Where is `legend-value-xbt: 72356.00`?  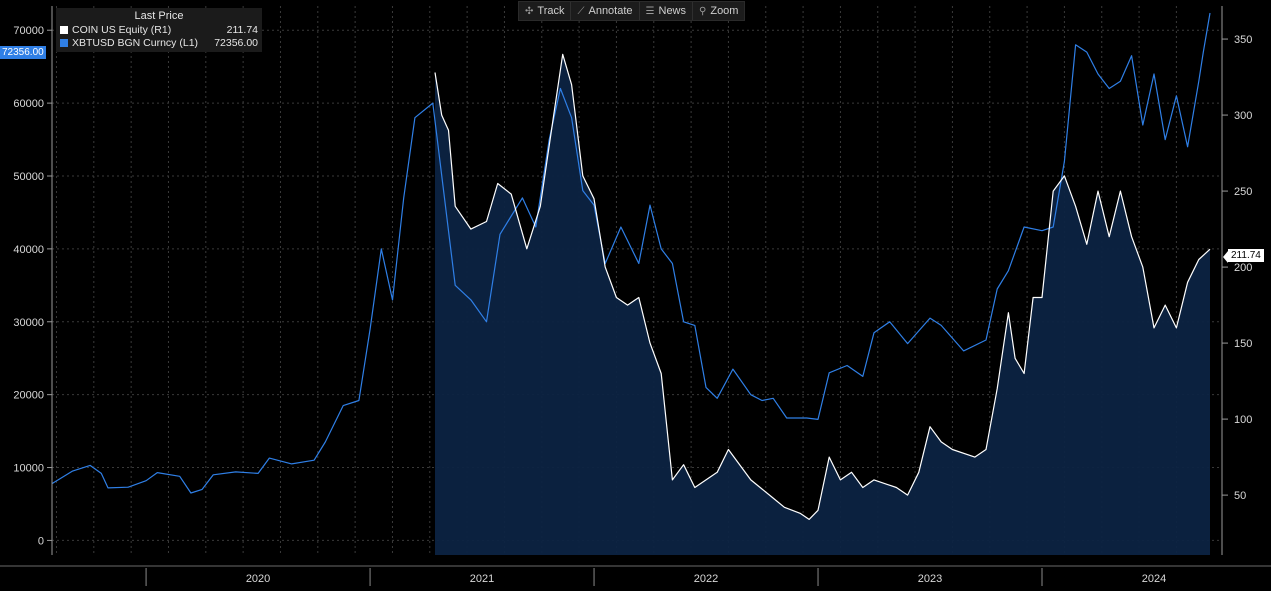
legend-value-xbt: 72356.00 is located at coordinates (236, 42).